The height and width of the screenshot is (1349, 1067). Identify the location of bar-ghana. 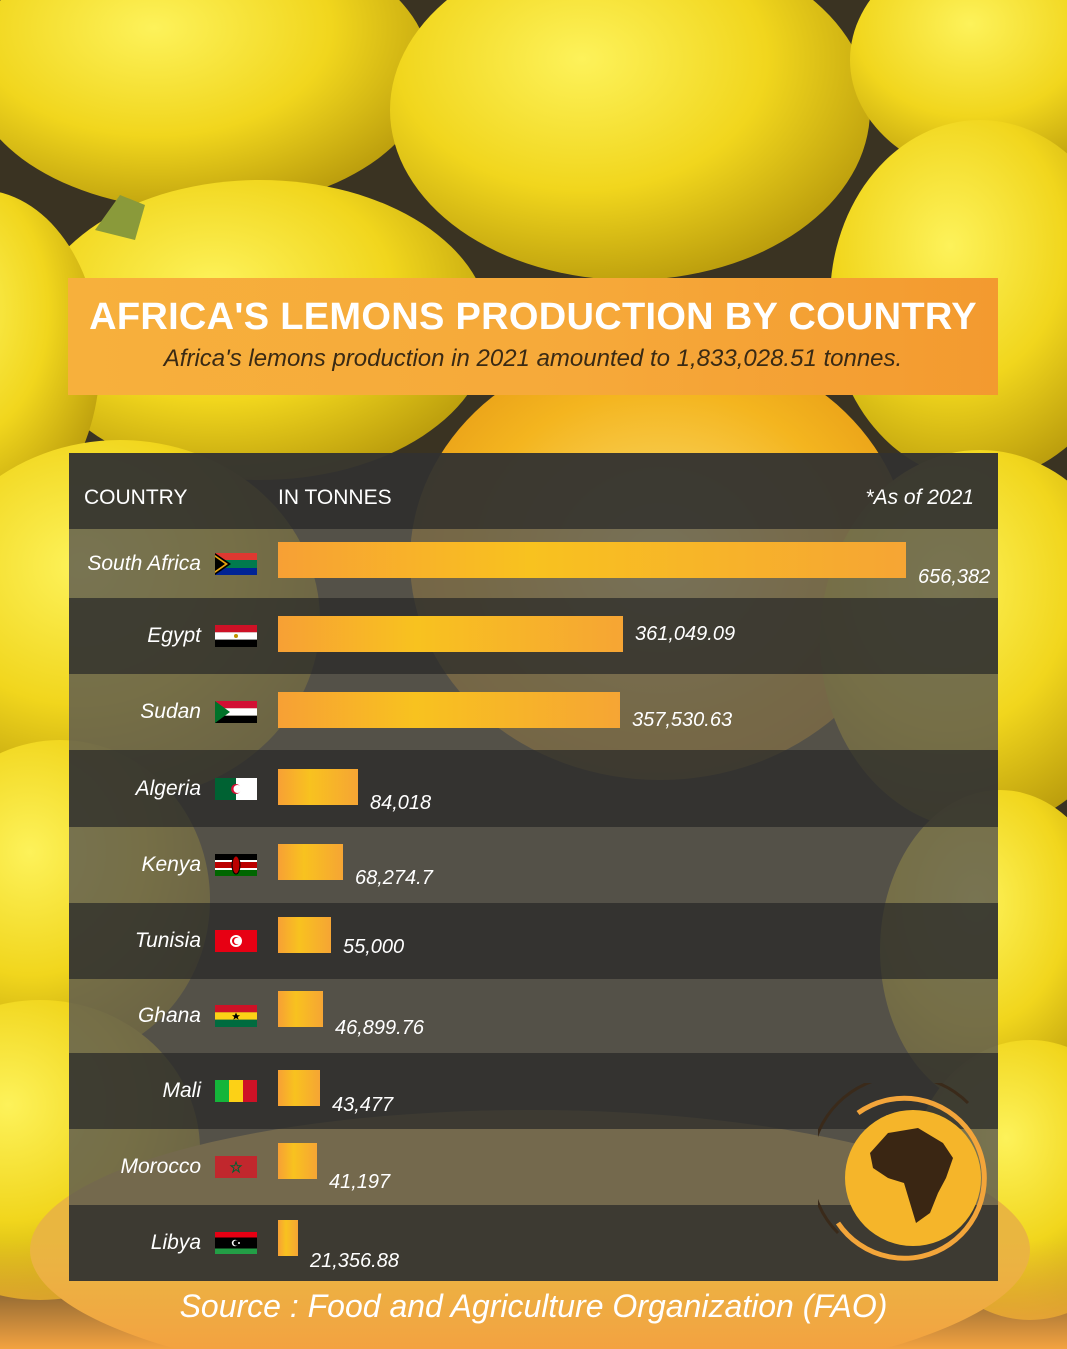
(300, 1009).